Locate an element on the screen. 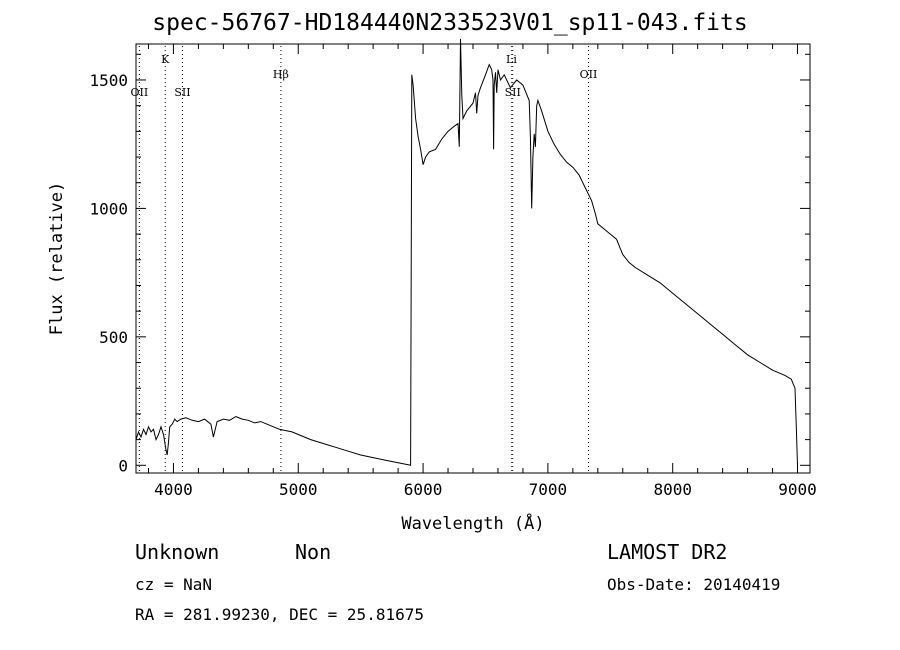  x-tick-label: 6000 is located at coordinates (423, 489).